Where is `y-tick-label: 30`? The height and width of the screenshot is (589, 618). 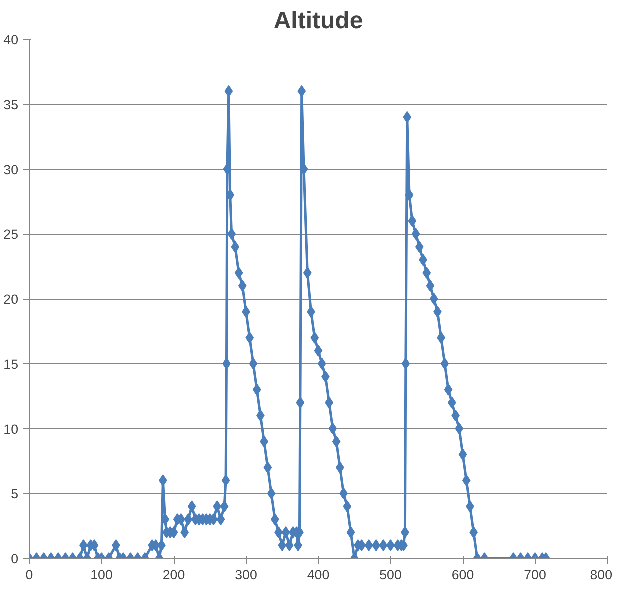
y-tick-label: 30 is located at coordinates (11, 170).